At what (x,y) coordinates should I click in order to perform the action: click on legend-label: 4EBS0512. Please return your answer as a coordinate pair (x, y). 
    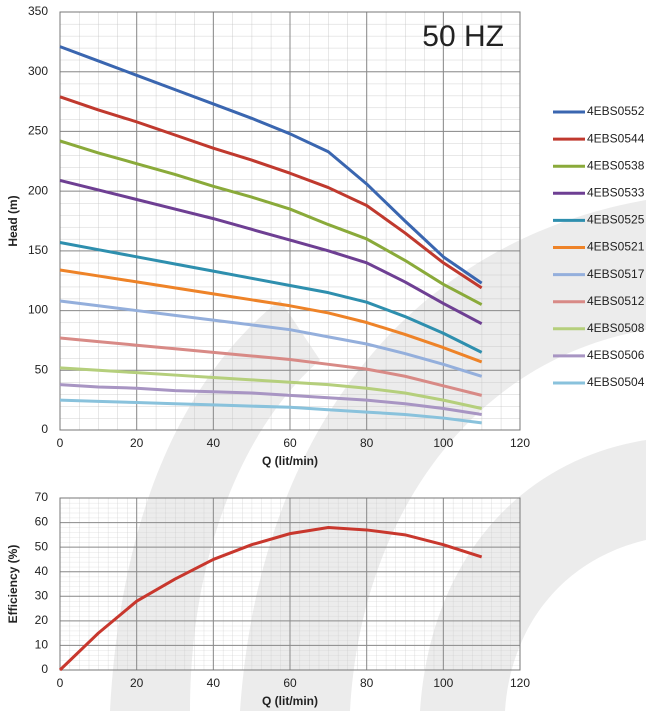
    Looking at the image, I should click on (616, 301).